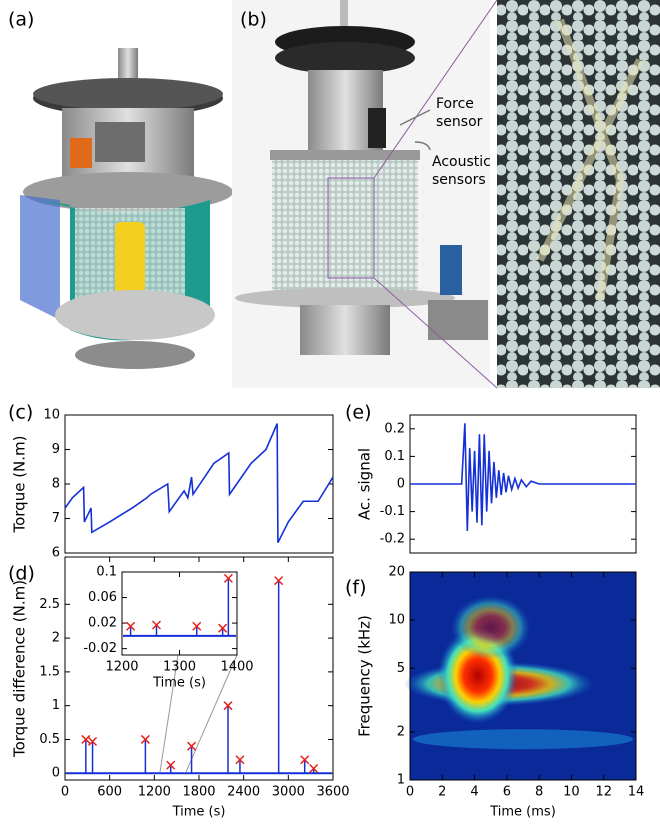 The height and width of the screenshot is (833, 660). I want to click on x-tick-label: 1300, so click(179, 667).